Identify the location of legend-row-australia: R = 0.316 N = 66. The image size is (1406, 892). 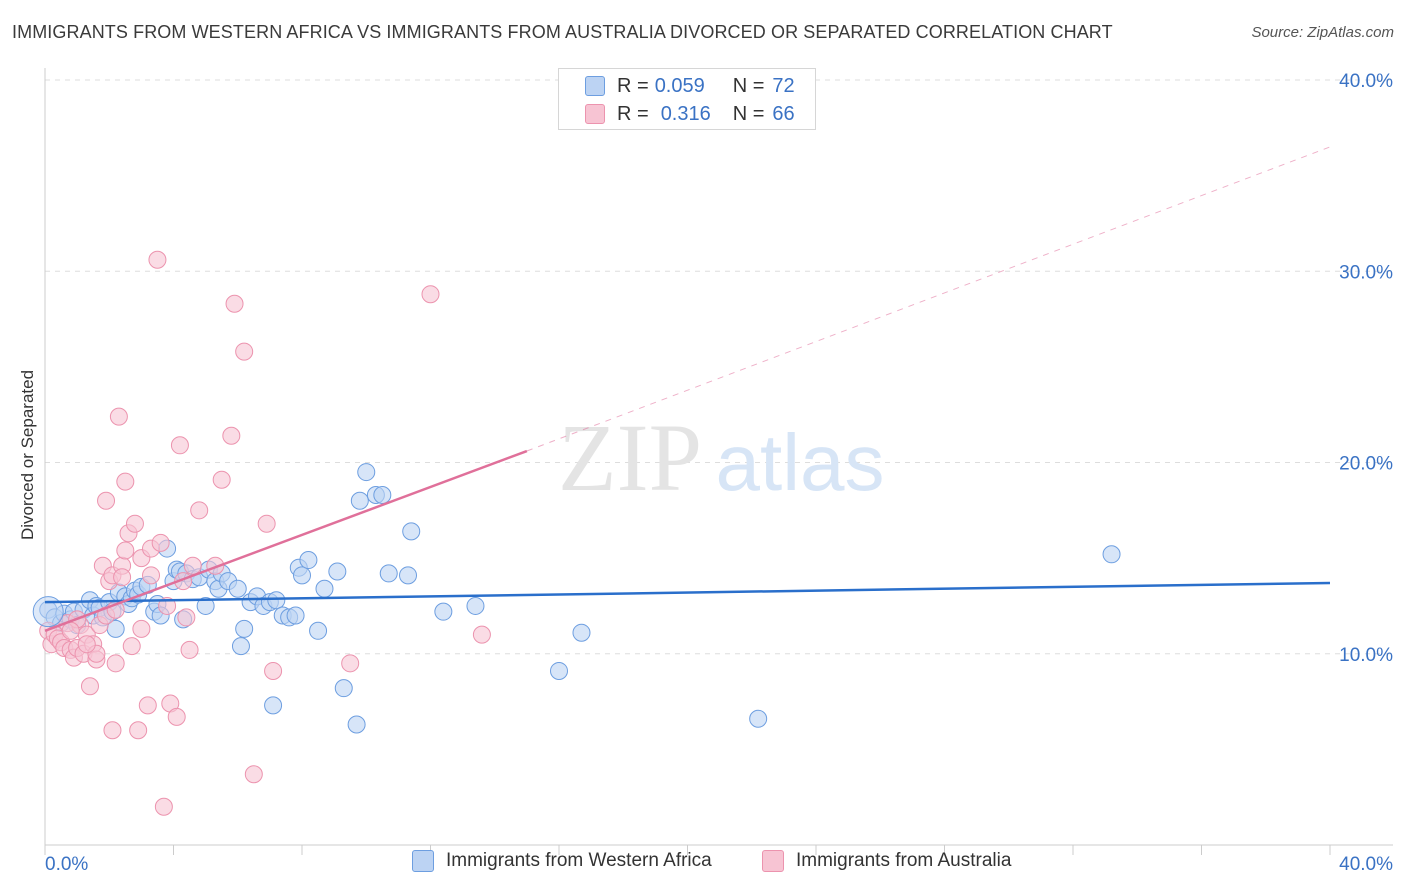
(690, 114).